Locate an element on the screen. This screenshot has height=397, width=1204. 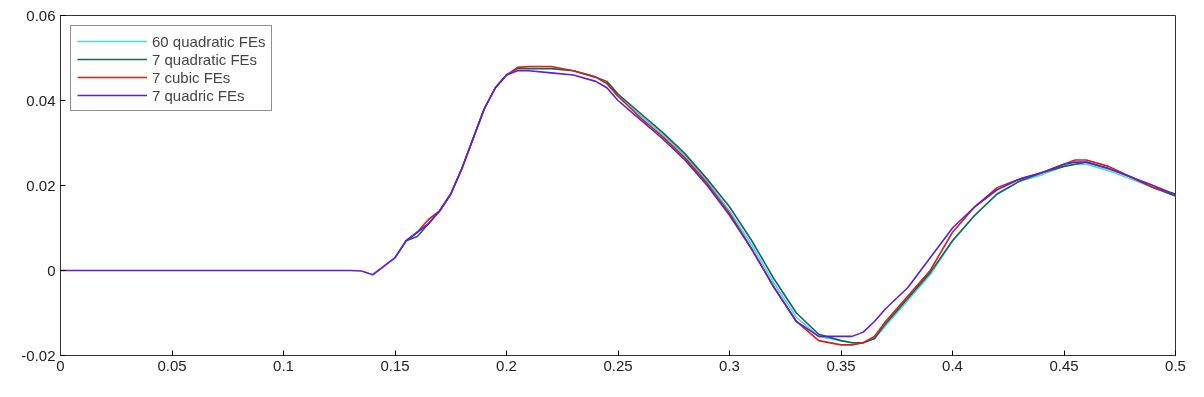
legend-label: 7 quadratic FEs is located at coordinates (205, 59).